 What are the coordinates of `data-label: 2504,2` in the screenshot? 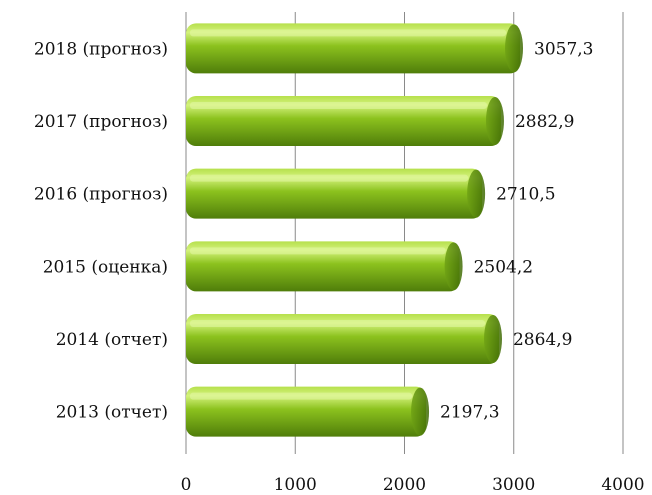 It's located at (503, 267).